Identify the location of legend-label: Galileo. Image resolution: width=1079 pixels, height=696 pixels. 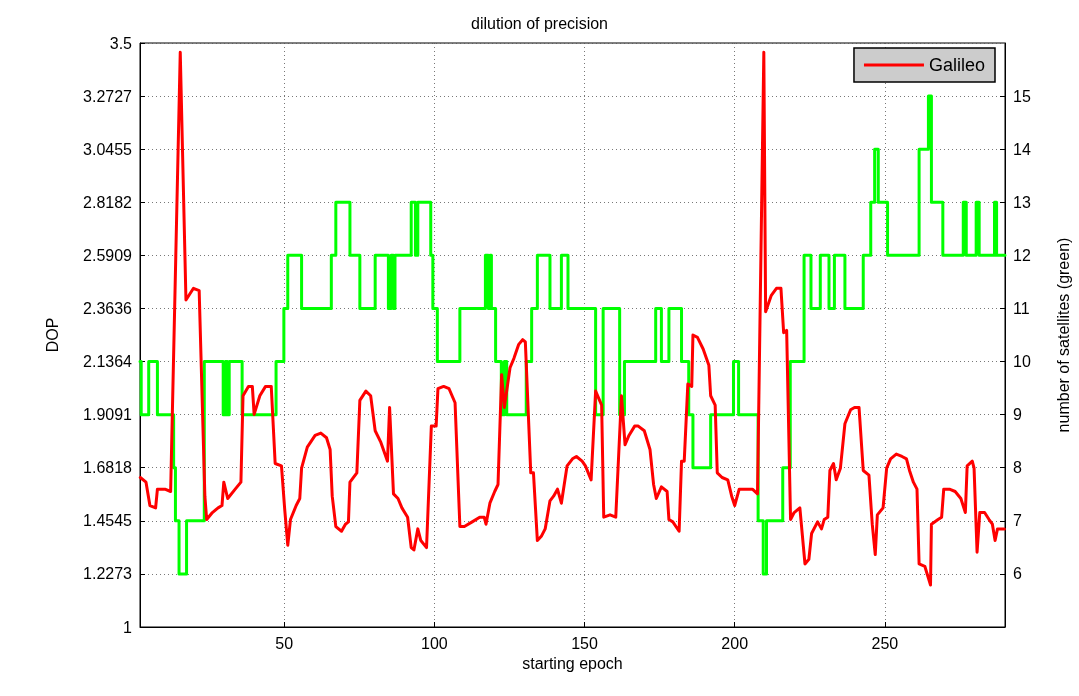
(956, 65).